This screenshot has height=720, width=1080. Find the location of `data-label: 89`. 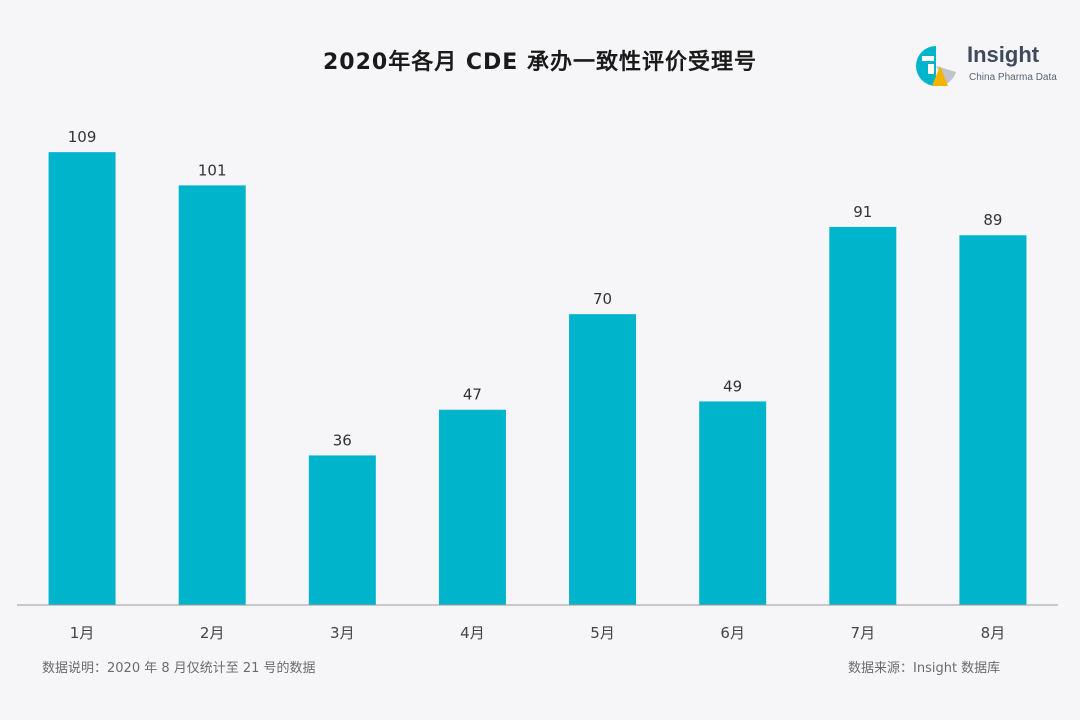

data-label: 89 is located at coordinates (992, 220).